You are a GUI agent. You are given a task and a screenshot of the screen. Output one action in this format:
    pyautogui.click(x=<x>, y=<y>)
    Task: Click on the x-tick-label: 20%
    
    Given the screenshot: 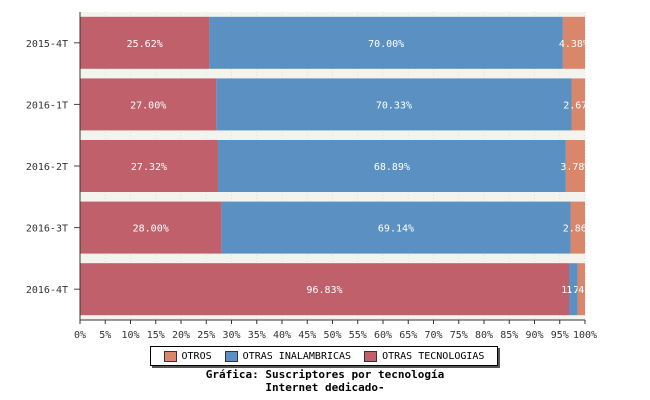 What is the action you would take?
    pyautogui.click(x=181, y=335)
    